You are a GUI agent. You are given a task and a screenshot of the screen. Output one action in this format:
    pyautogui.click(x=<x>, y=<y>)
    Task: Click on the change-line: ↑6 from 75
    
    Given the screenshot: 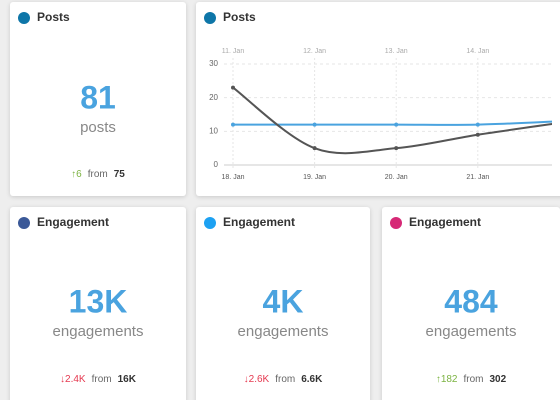 What is the action you would take?
    pyautogui.click(x=98, y=174)
    